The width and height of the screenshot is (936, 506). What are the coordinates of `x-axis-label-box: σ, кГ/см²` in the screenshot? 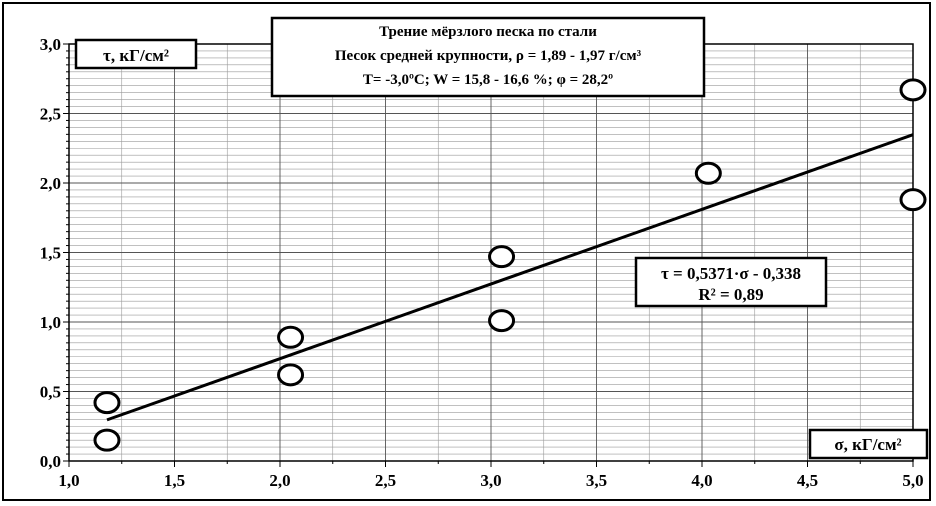 It's located at (868, 444).